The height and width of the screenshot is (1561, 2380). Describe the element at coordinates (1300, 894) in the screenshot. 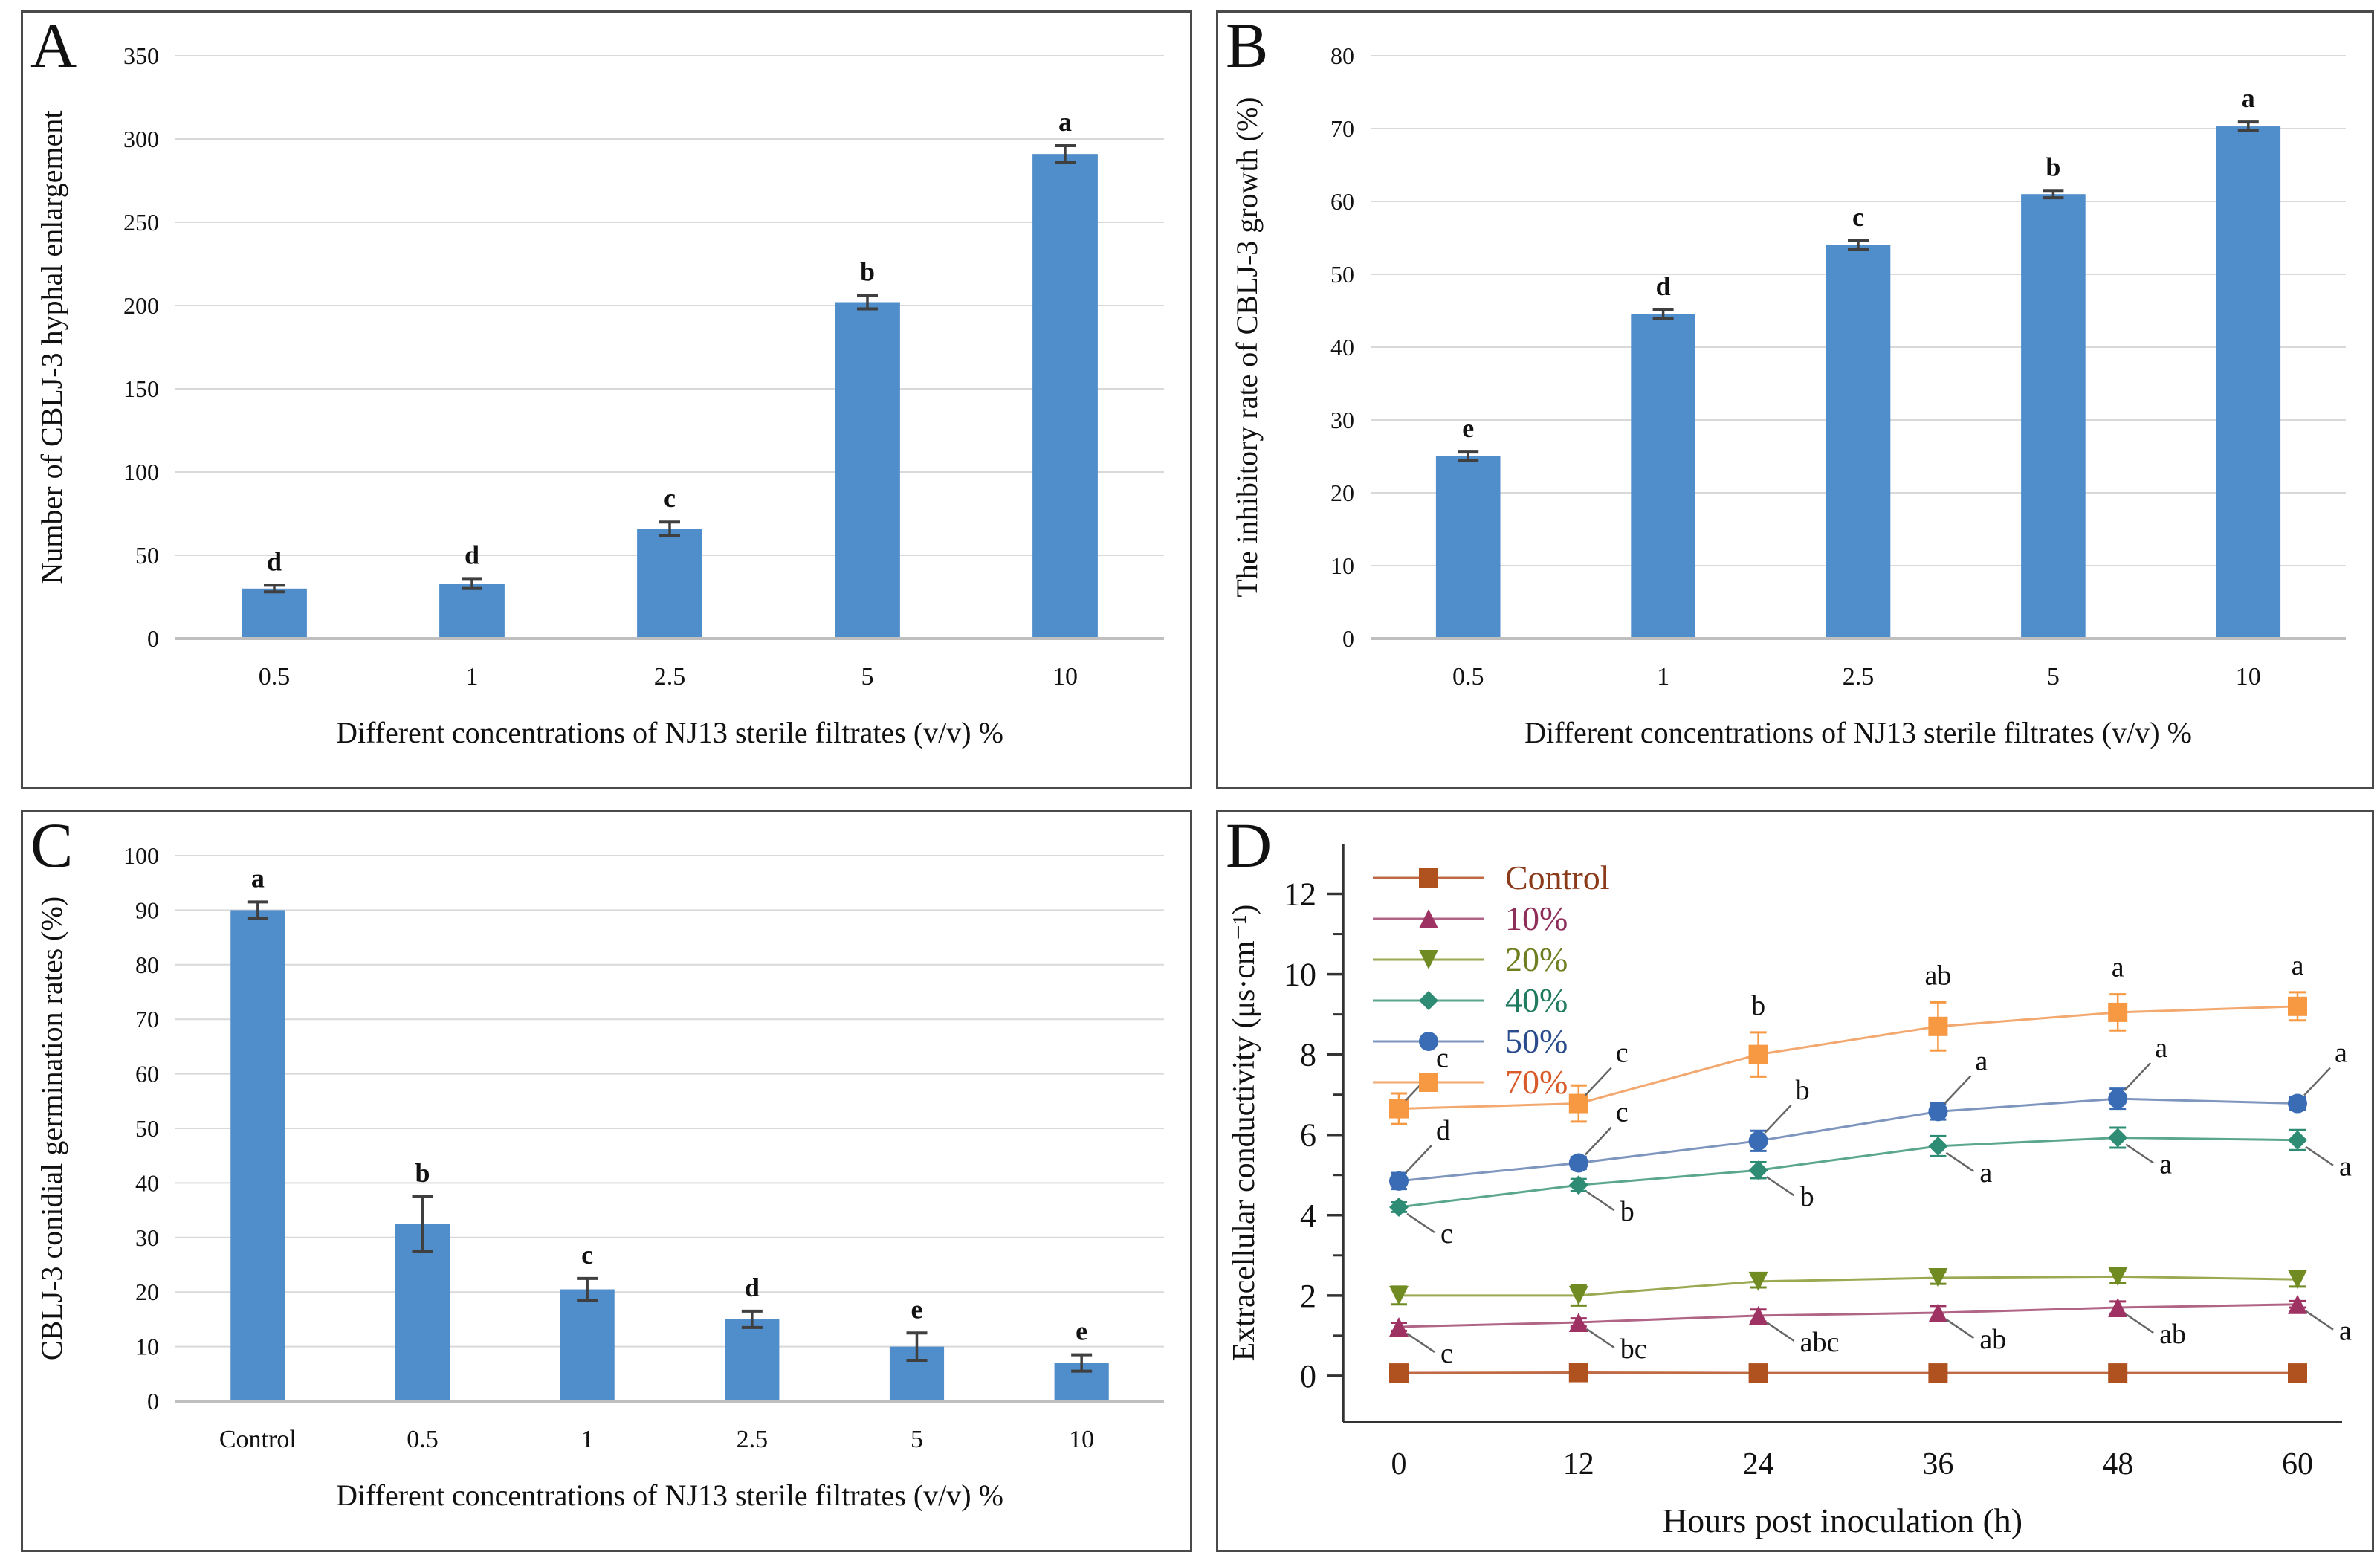

I see `y-tick-label: 12` at that location.